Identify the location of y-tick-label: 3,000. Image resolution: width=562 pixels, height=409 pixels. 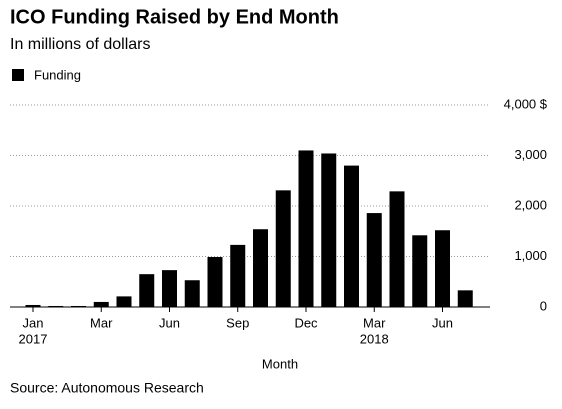
(530, 154).